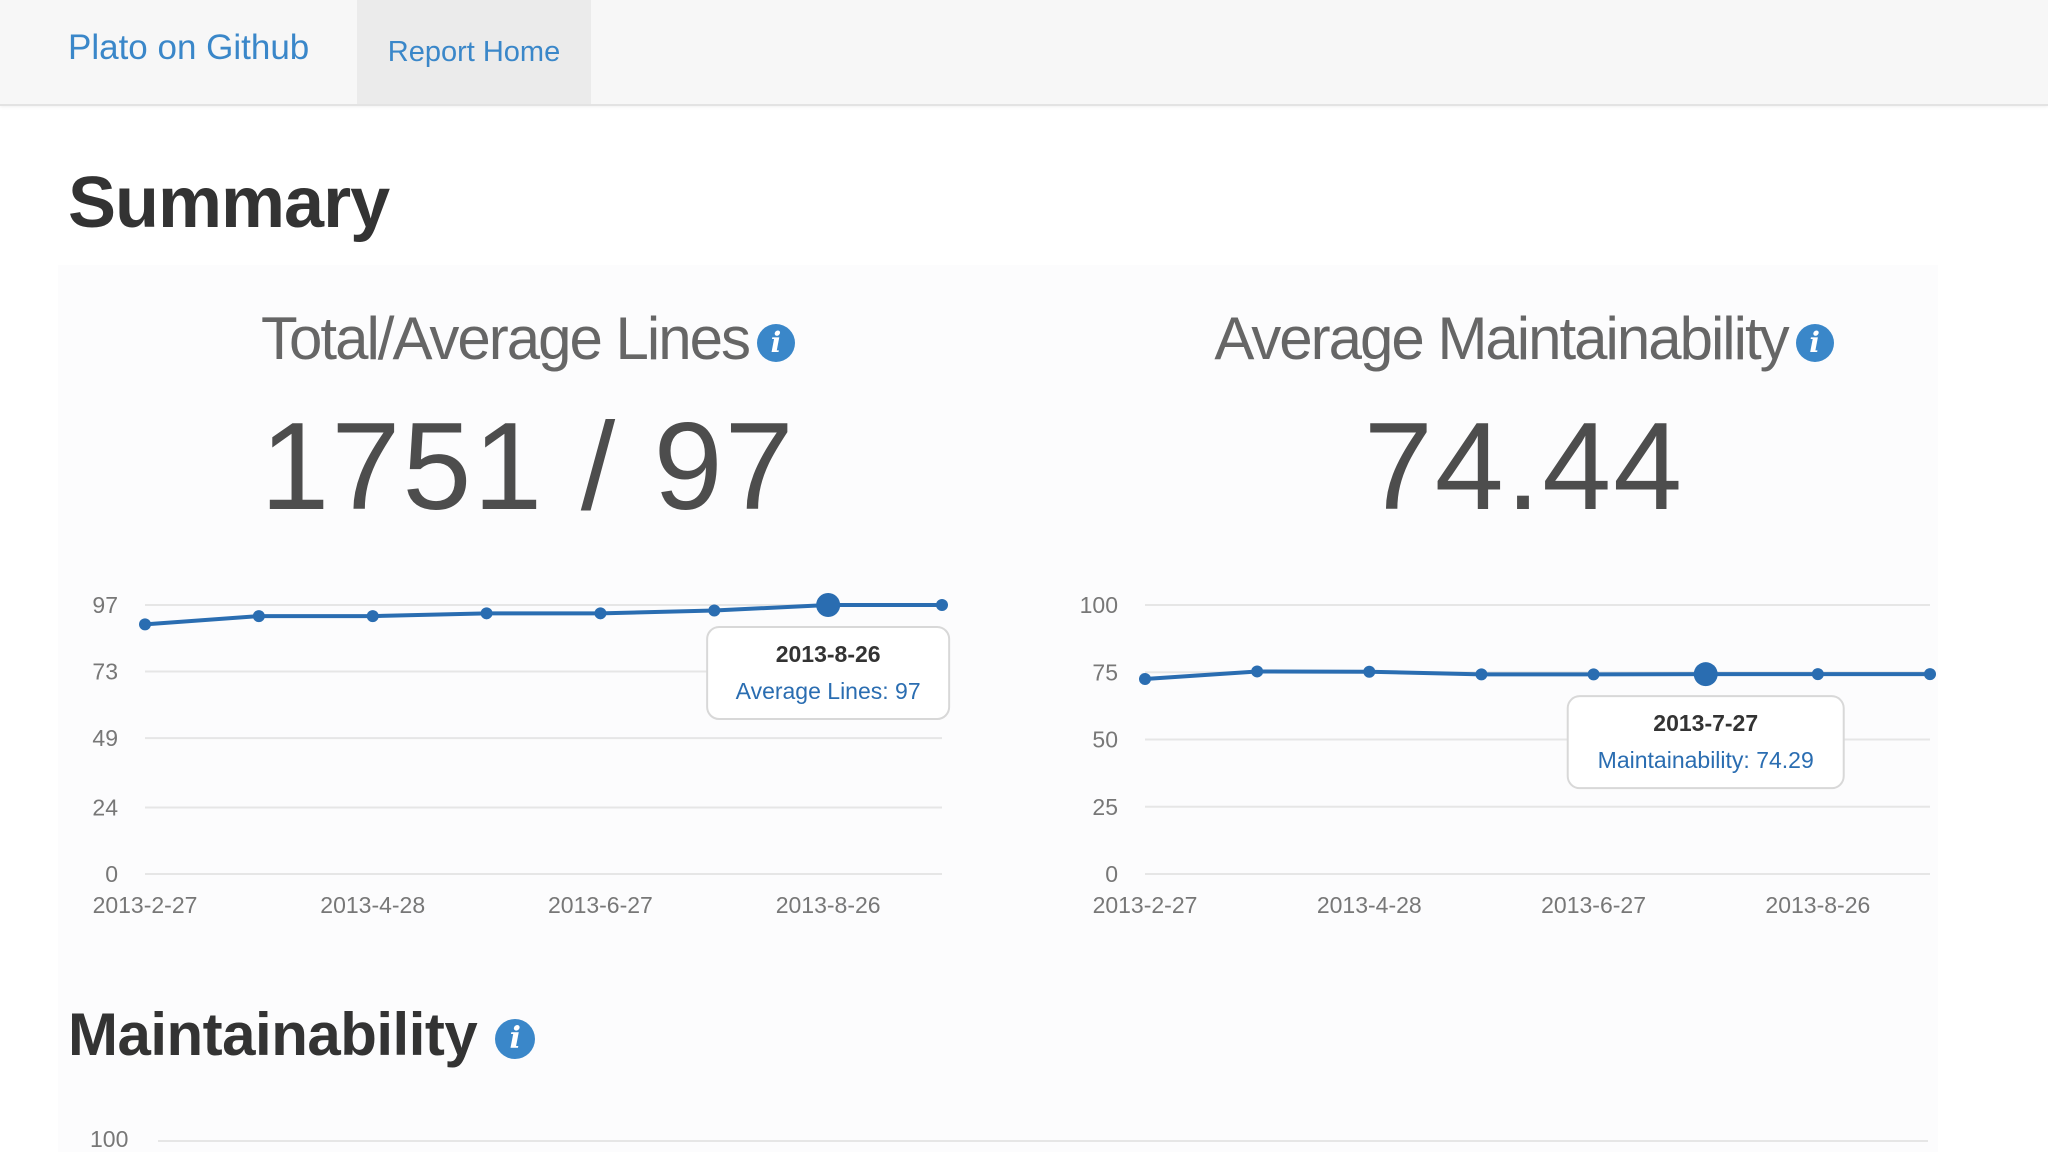 This screenshot has width=2048, height=1153. What do you see at coordinates (1524, 467) in the screenshot?
I see `maintainability-value: 74.44` at bounding box center [1524, 467].